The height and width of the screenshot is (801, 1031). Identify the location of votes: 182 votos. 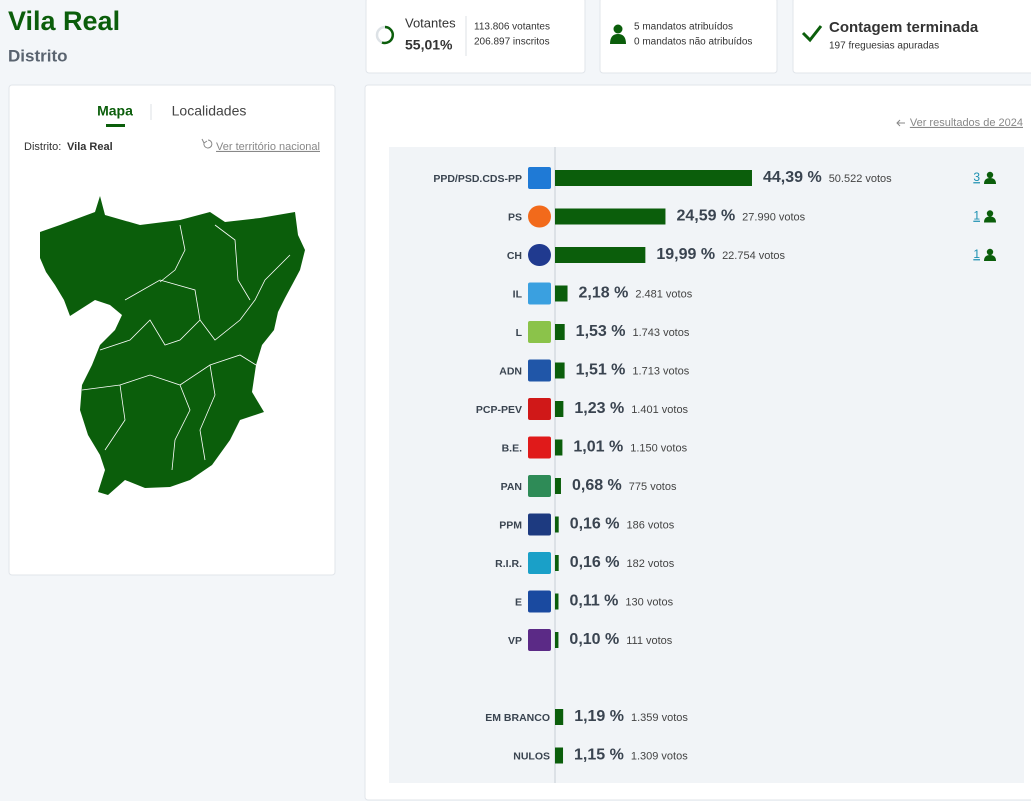
(651, 564).